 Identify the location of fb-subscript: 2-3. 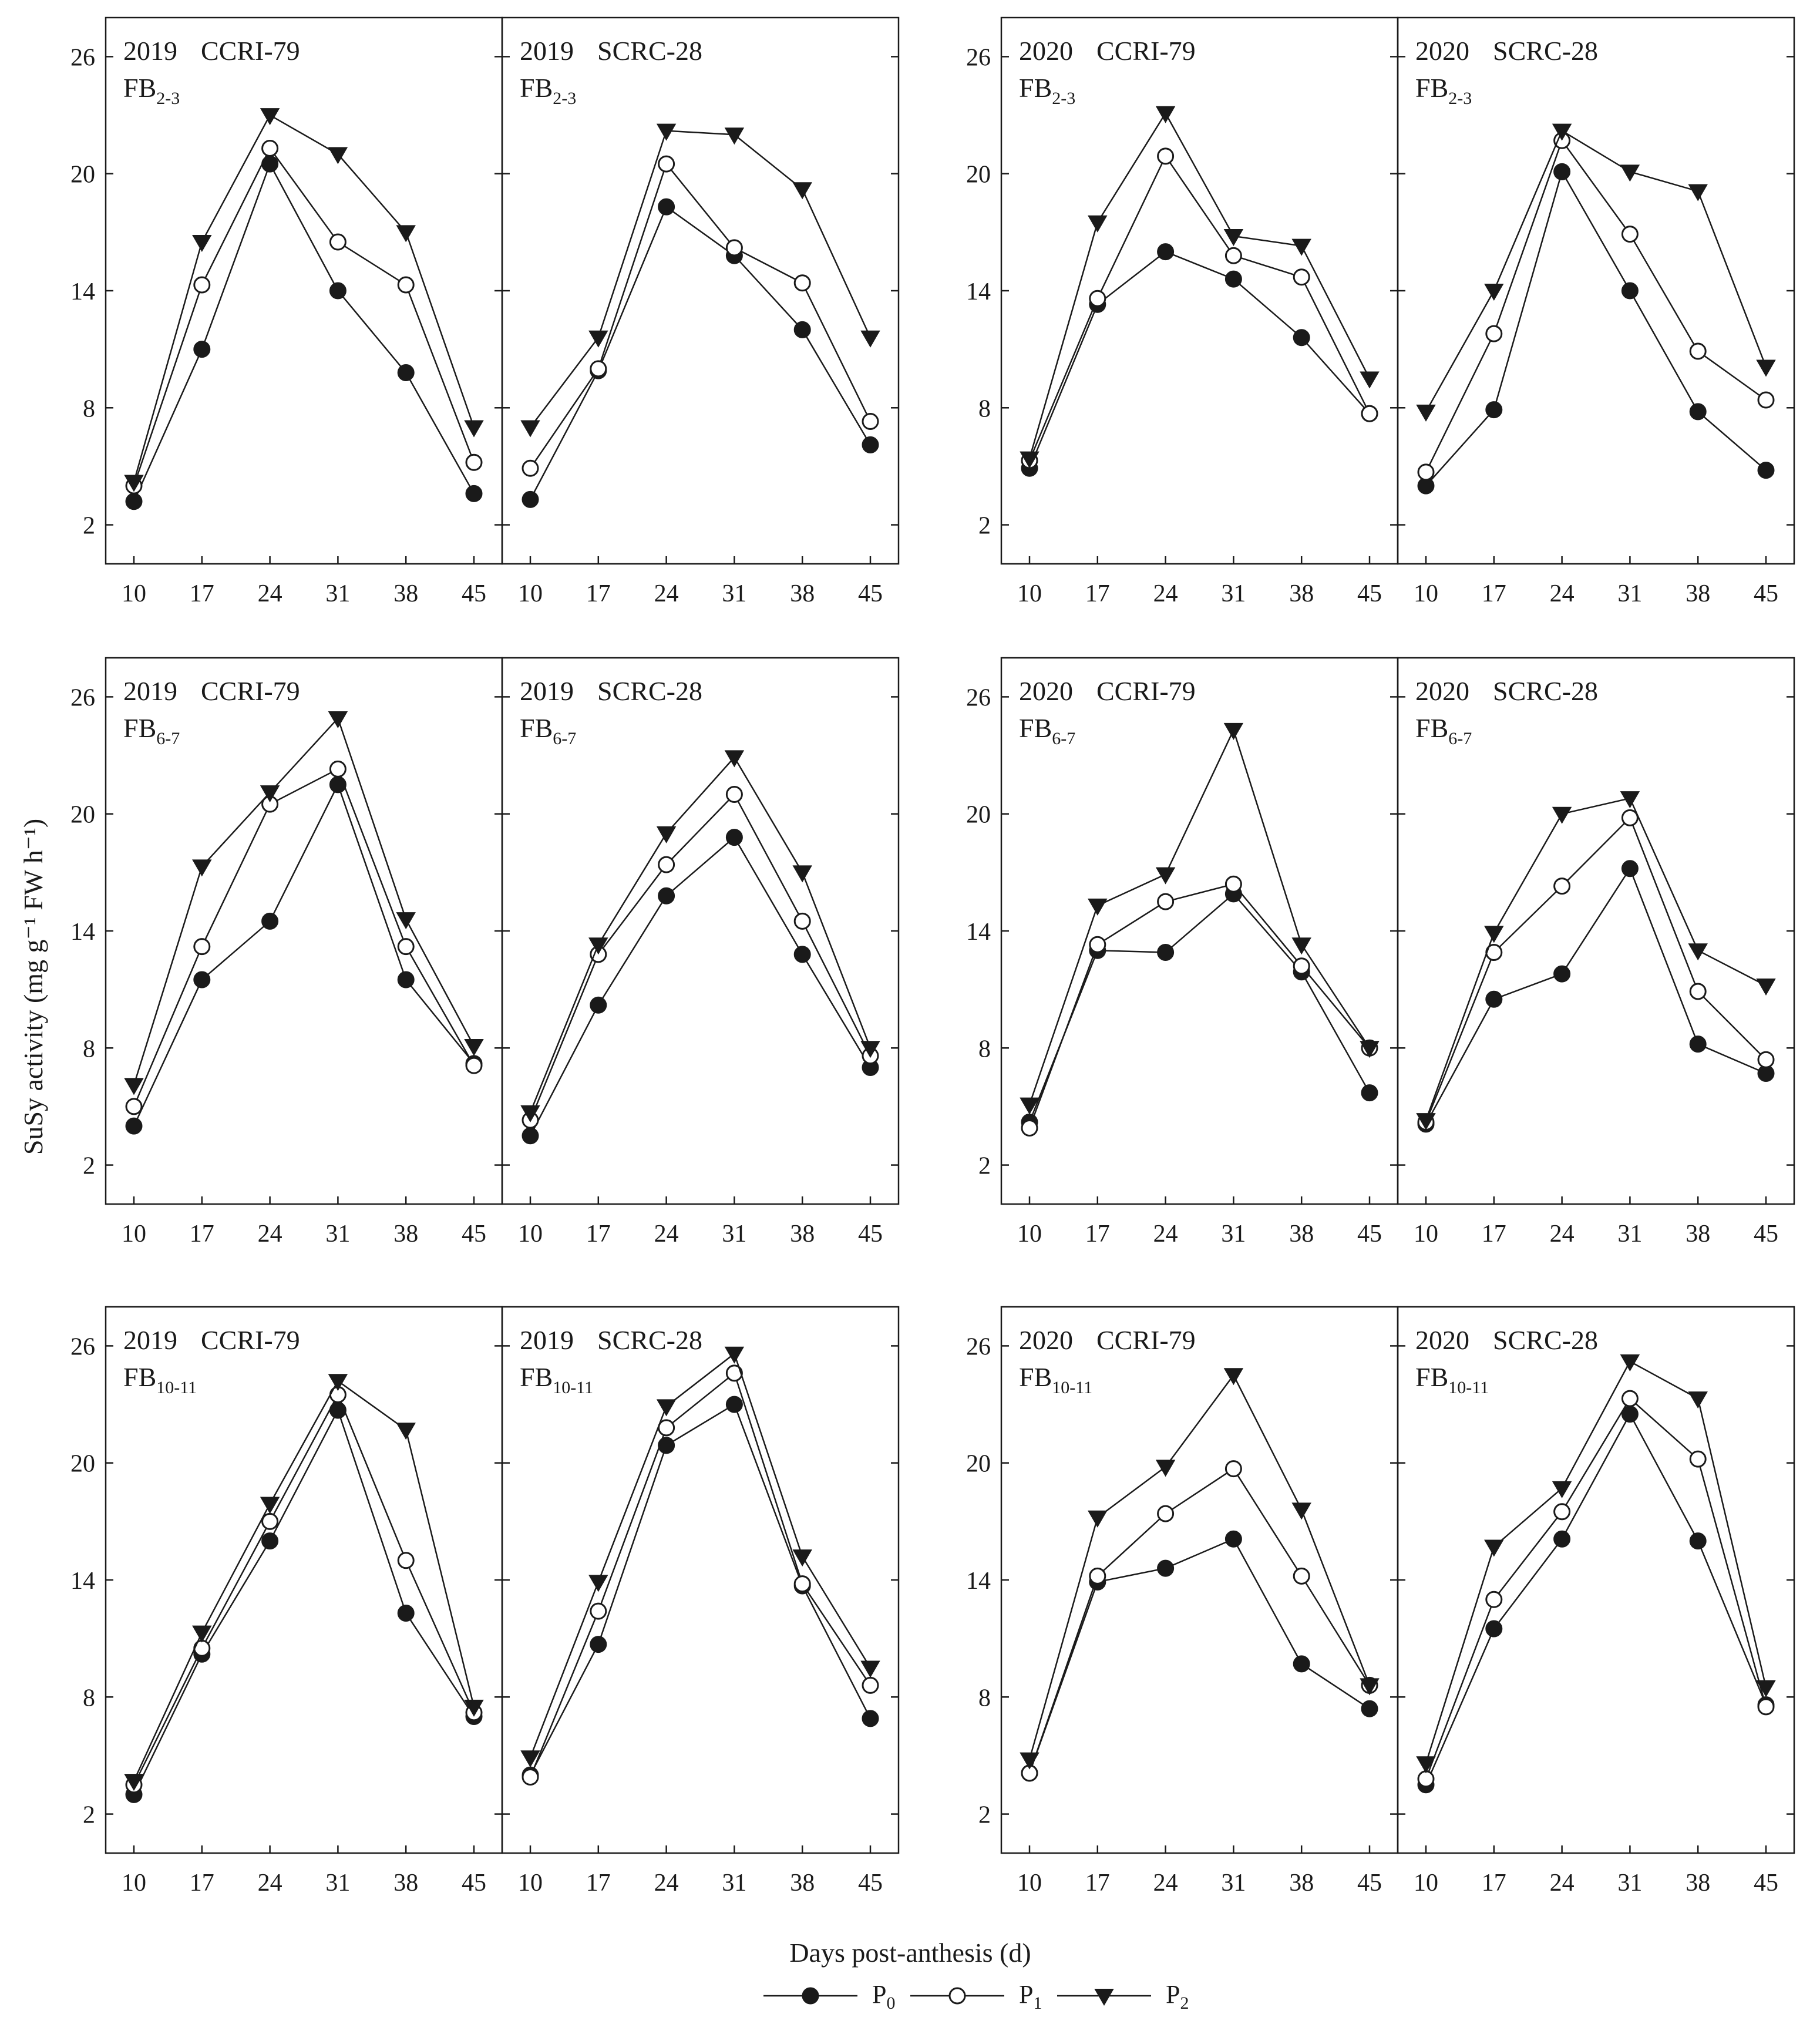
(564, 98).